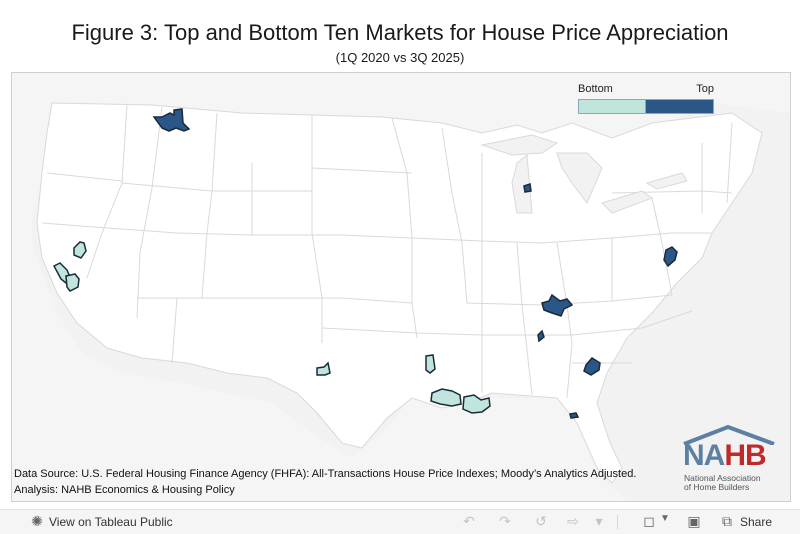  Describe the element at coordinates (665, 518) in the screenshot. I see `download-dropdown-icon: ▼` at that location.